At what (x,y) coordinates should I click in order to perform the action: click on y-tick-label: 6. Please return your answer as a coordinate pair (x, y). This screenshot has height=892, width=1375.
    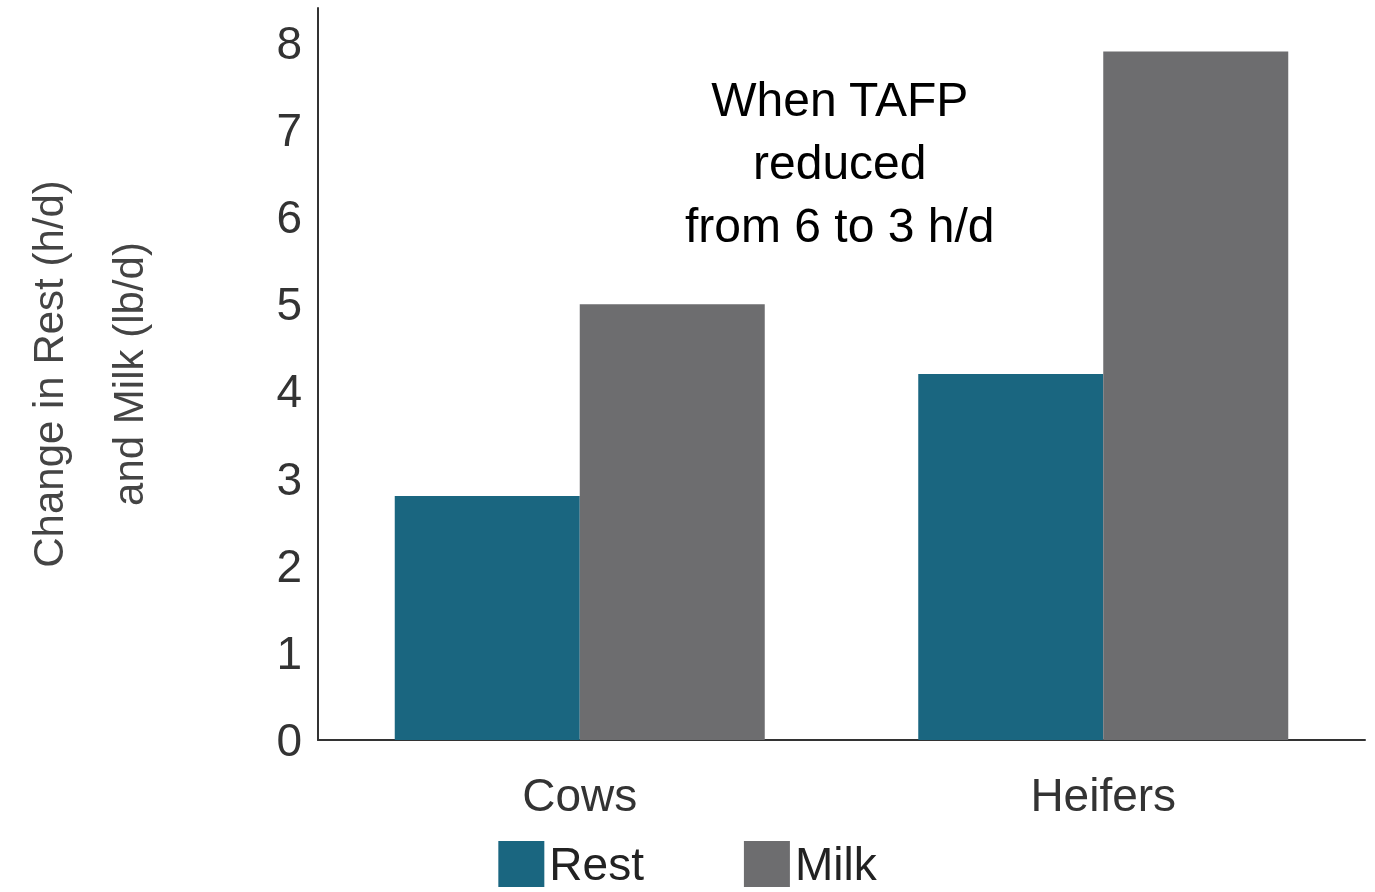
    Looking at the image, I should click on (289, 217).